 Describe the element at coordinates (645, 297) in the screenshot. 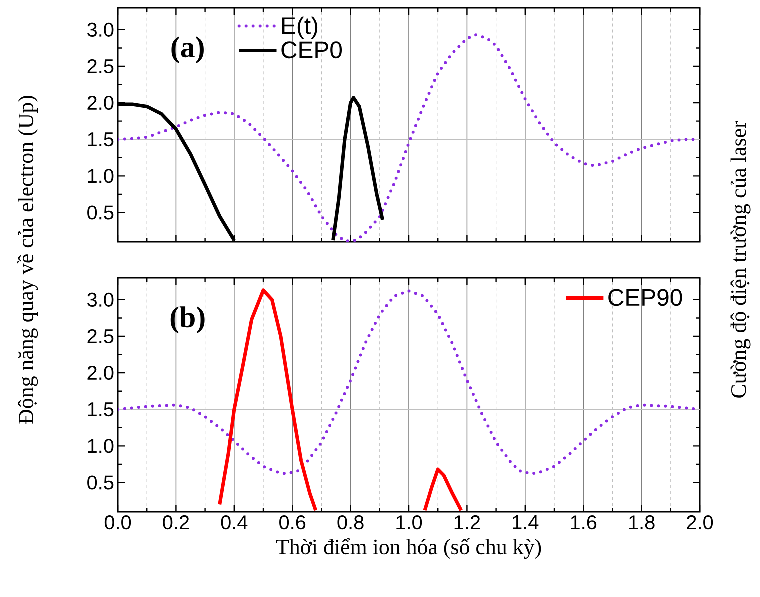

I see `legend-label: CEP90` at that location.